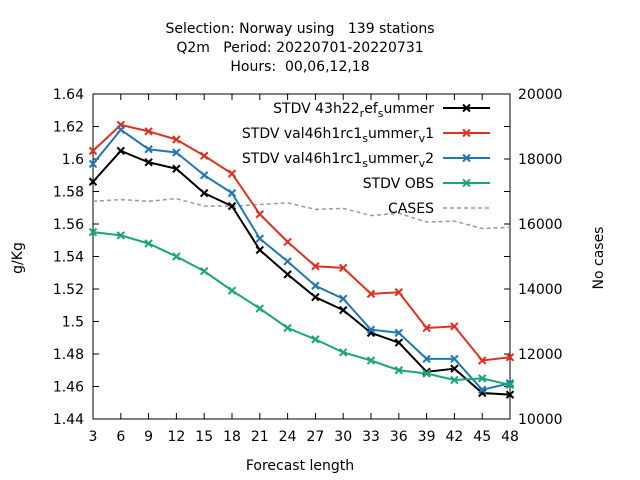  I want to click on y2-tick-label: 12000, so click(540, 355).